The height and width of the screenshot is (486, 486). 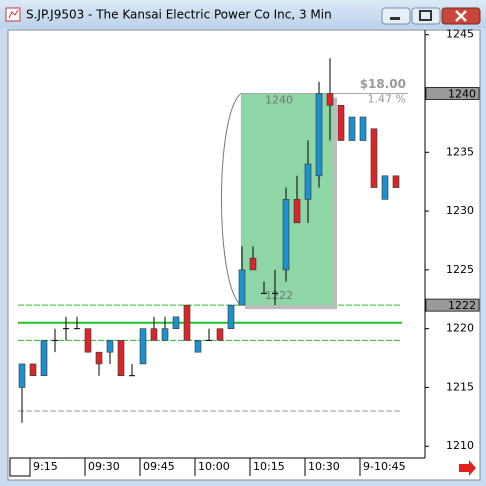 I want to click on corner-box, so click(x=20, y=467).